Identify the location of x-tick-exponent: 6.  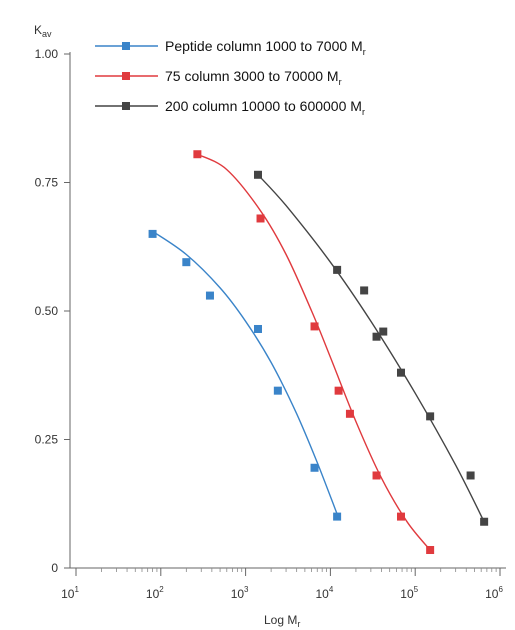
(500, 589).